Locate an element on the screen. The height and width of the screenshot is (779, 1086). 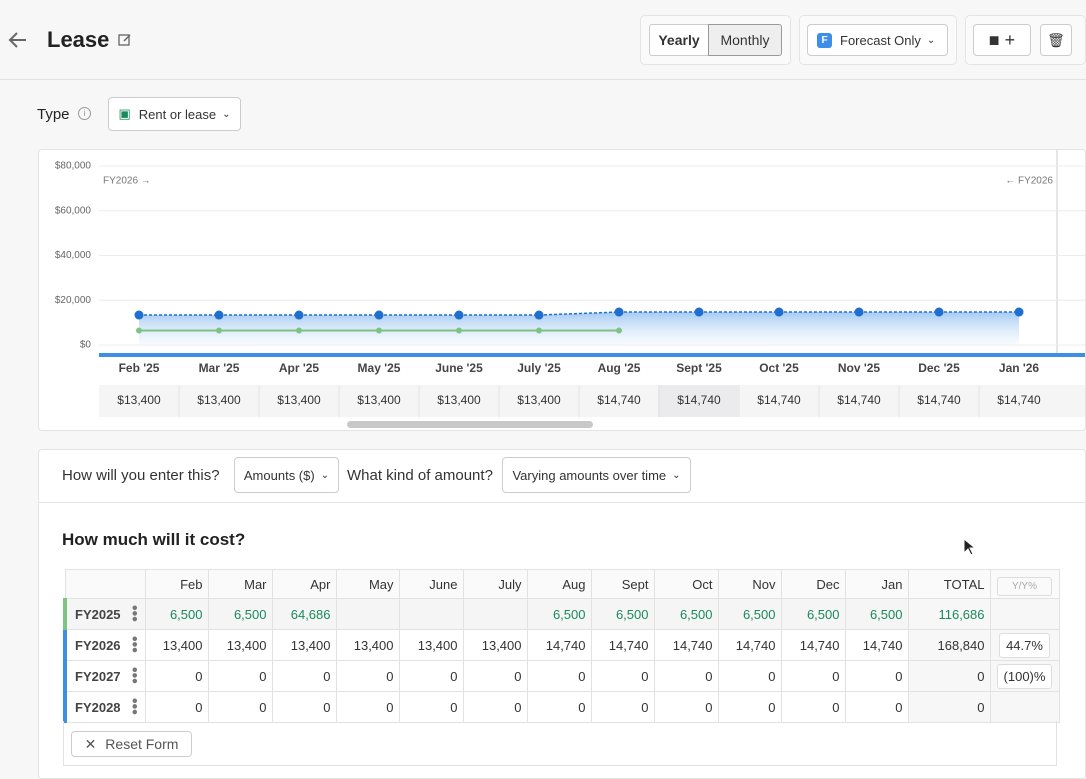
yearly-toggle: Yearly is located at coordinates (679, 40).